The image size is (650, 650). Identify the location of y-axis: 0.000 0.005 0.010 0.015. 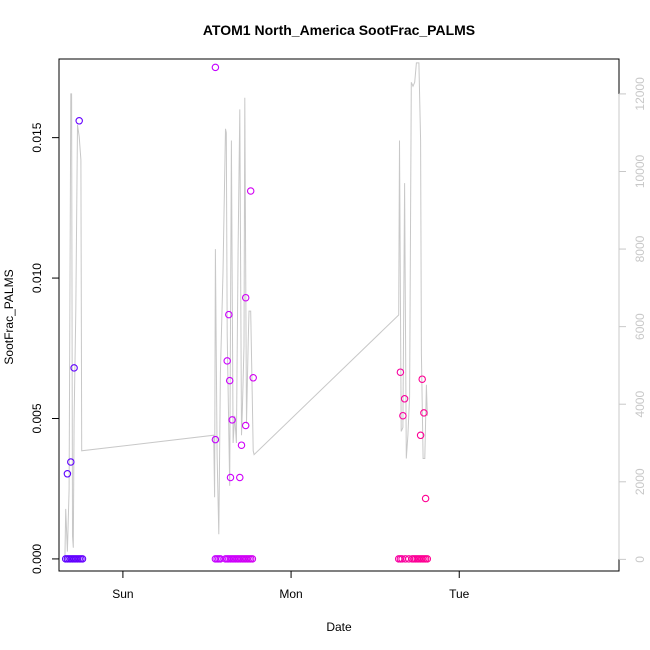
(45, 348).